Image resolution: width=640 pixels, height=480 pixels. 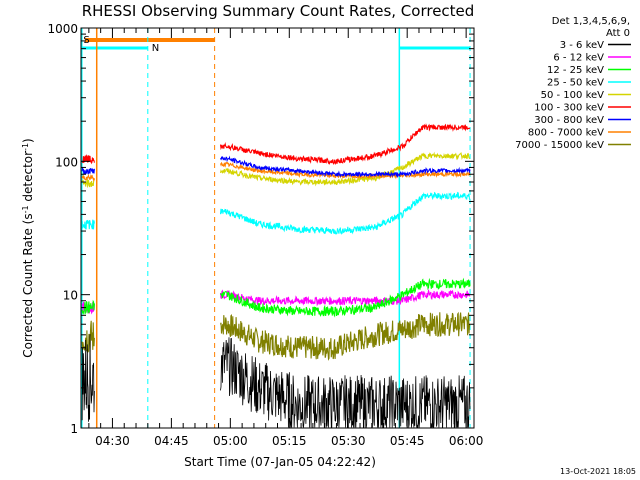 What do you see at coordinates (348, 441) in the screenshot?
I see `x-tick-label: 05:30` at bounding box center [348, 441].